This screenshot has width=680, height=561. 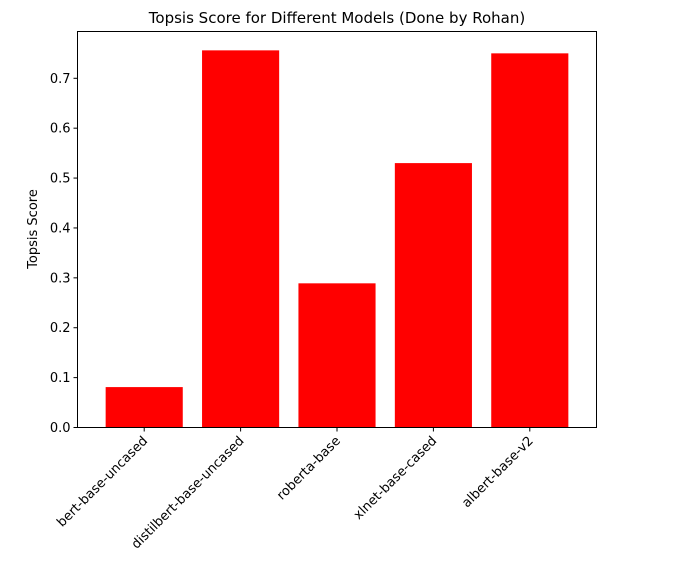 What do you see at coordinates (433, 295) in the screenshot?
I see `bar-xlnet-base-cased` at bounding box center [433, 295].